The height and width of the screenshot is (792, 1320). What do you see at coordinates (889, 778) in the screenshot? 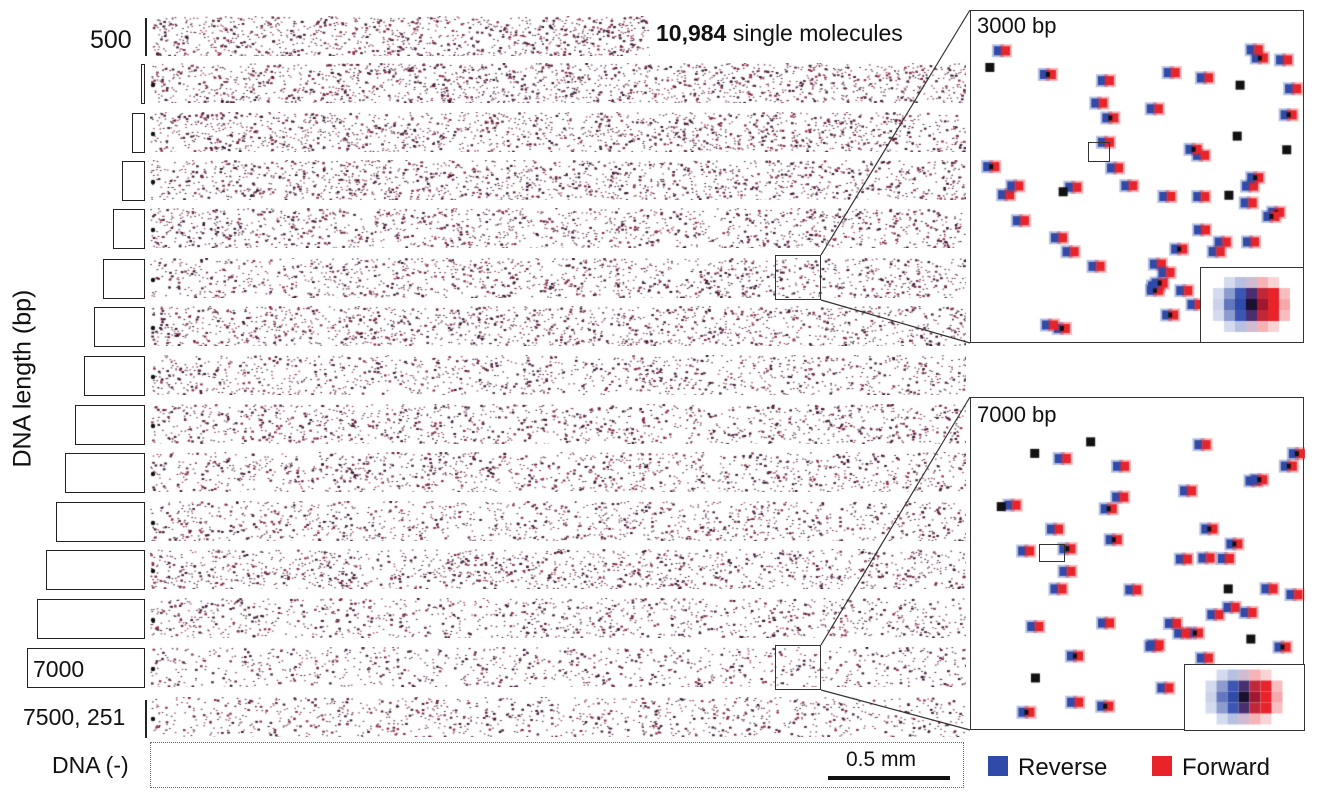
I see `scale-bar` at bounding box center [889, 778].